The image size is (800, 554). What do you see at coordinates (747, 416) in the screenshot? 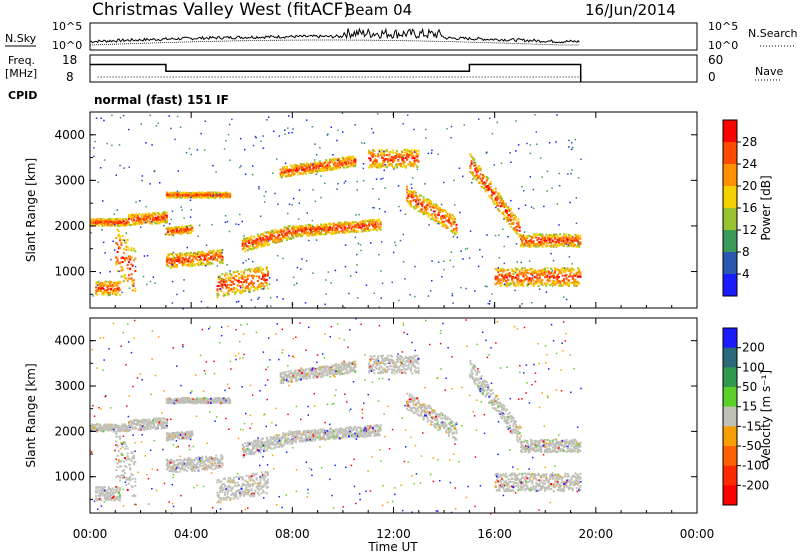
I see `velocity-colorbar: 200 100 50 15 -15 -50 -100 -200 Velocity [m s⁻¹]` at bounding box center [747, 416].